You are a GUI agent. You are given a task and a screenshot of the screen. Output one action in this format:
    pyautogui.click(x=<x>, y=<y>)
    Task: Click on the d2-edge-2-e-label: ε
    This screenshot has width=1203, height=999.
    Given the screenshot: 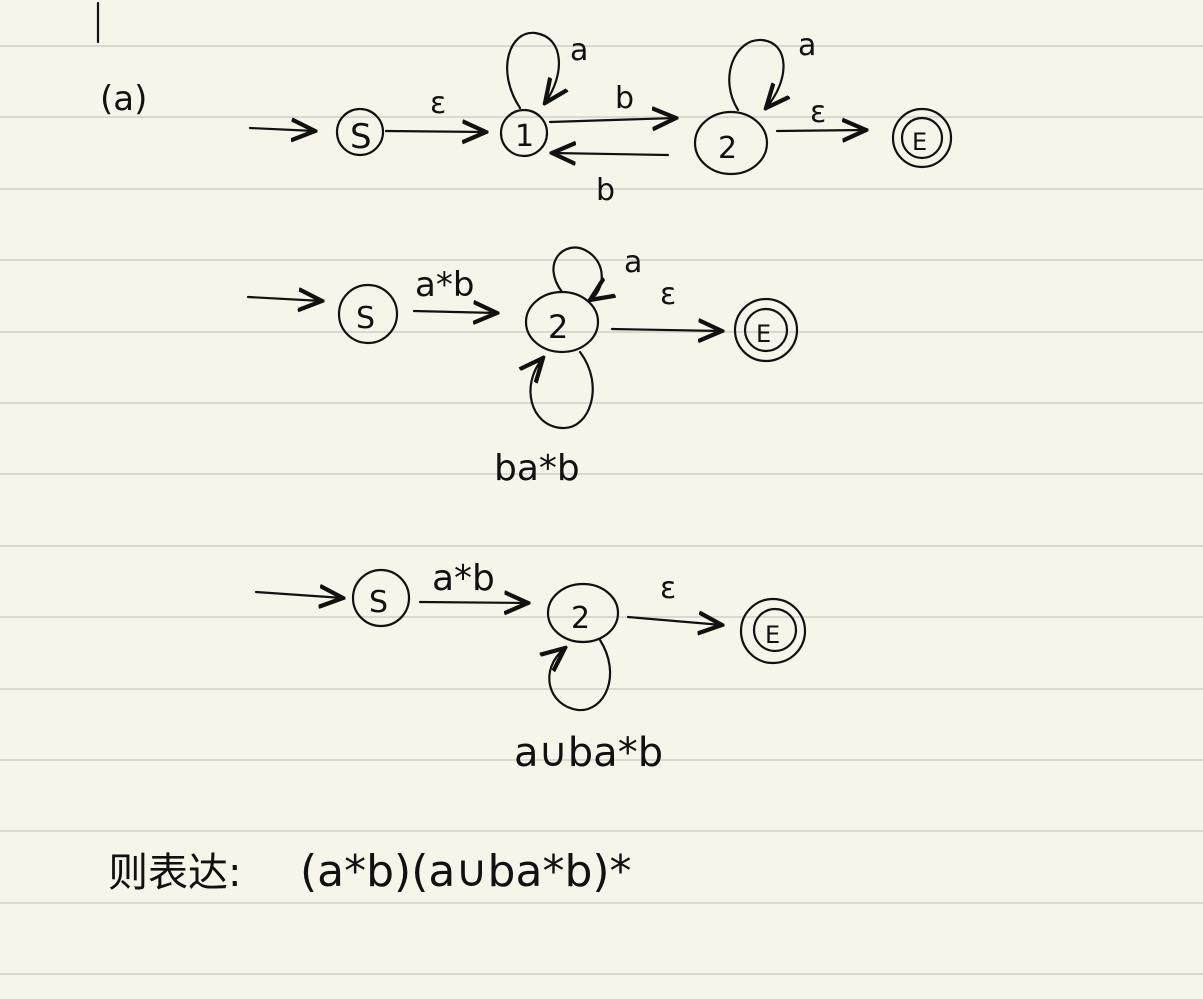 What is the action you would take?
    pyautogui.click(x=668, y=294)
    